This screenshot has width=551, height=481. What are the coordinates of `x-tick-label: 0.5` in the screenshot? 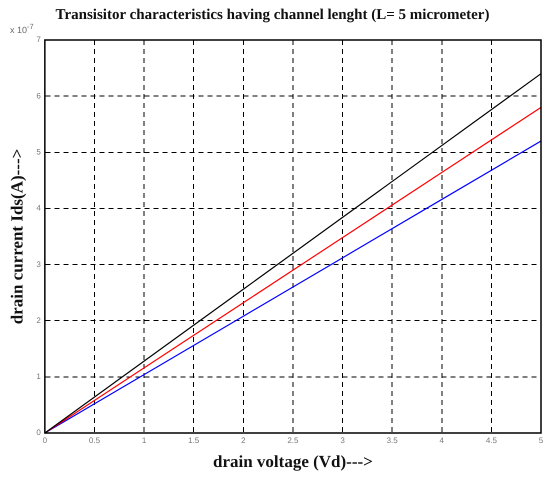 It's located at (94, 441).